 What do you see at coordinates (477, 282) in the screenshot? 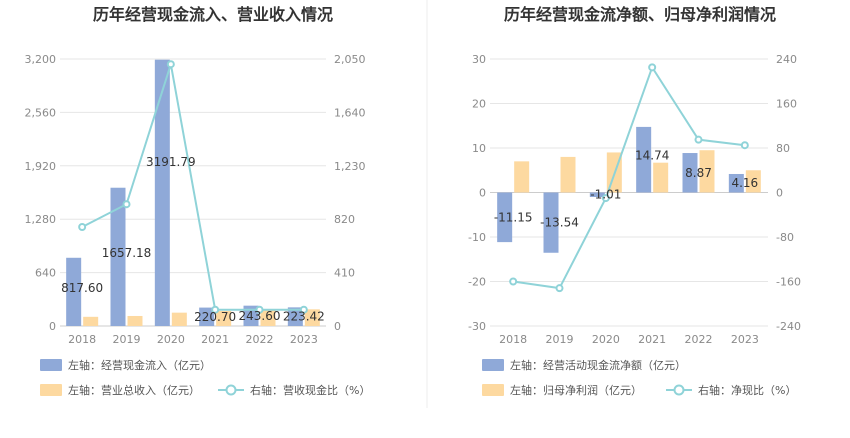
I see `left-tick-label: -20` at bounding box center [477, 282].